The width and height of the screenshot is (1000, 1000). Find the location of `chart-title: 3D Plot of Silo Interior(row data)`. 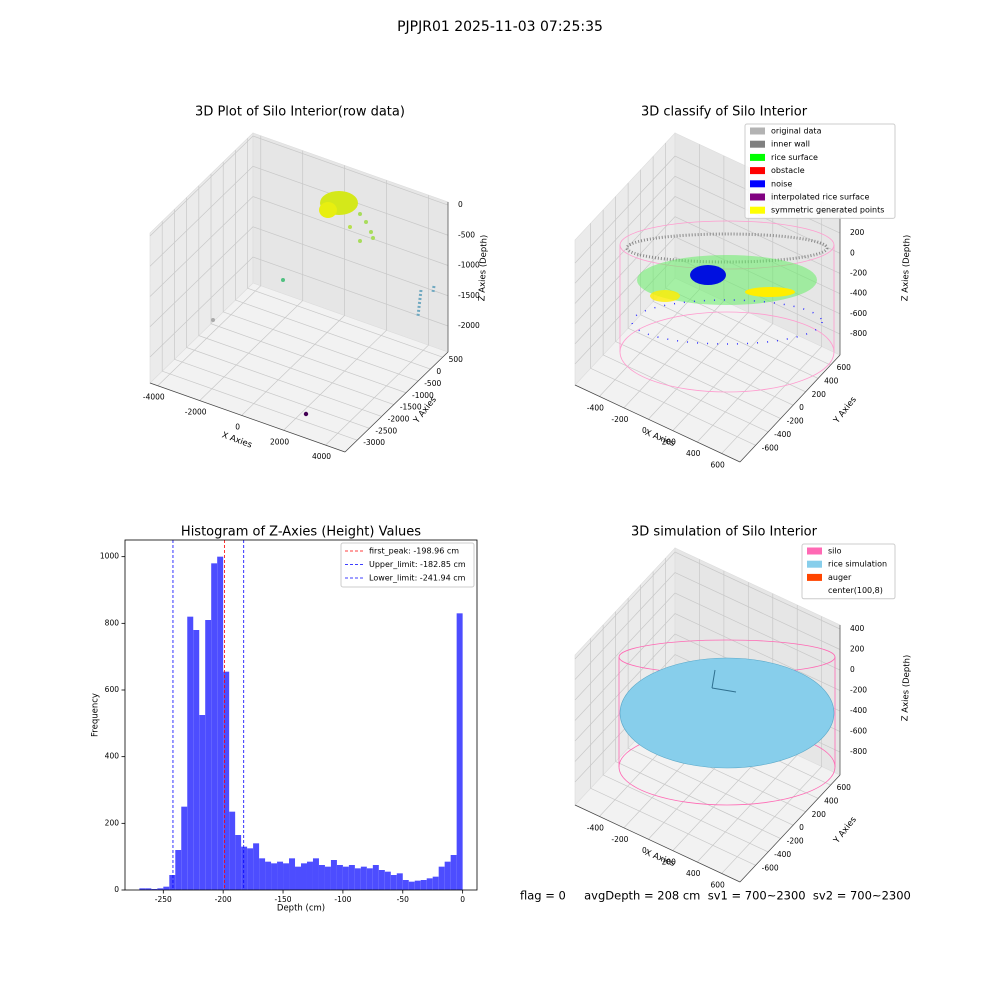

chart-title: 3D Plot of Silo Interior(row data) is located at coordinates (300, 112).